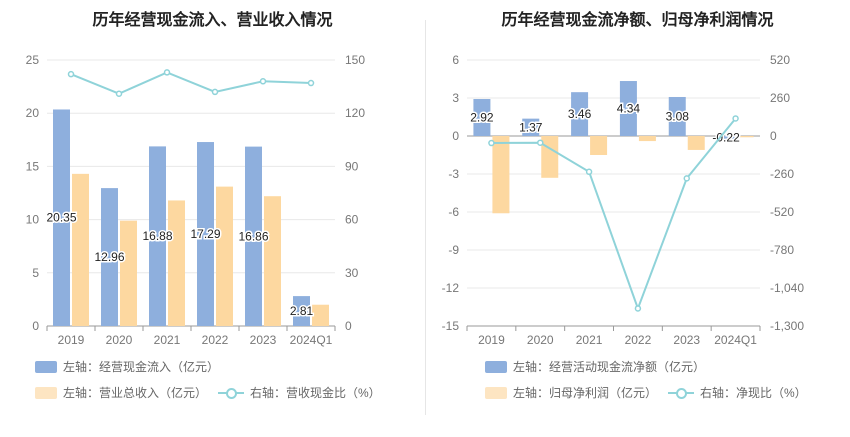 The width and height of the screenshot is (850, 437). I want to click on x-axis-tick-label: 2021, so click(589, 340).